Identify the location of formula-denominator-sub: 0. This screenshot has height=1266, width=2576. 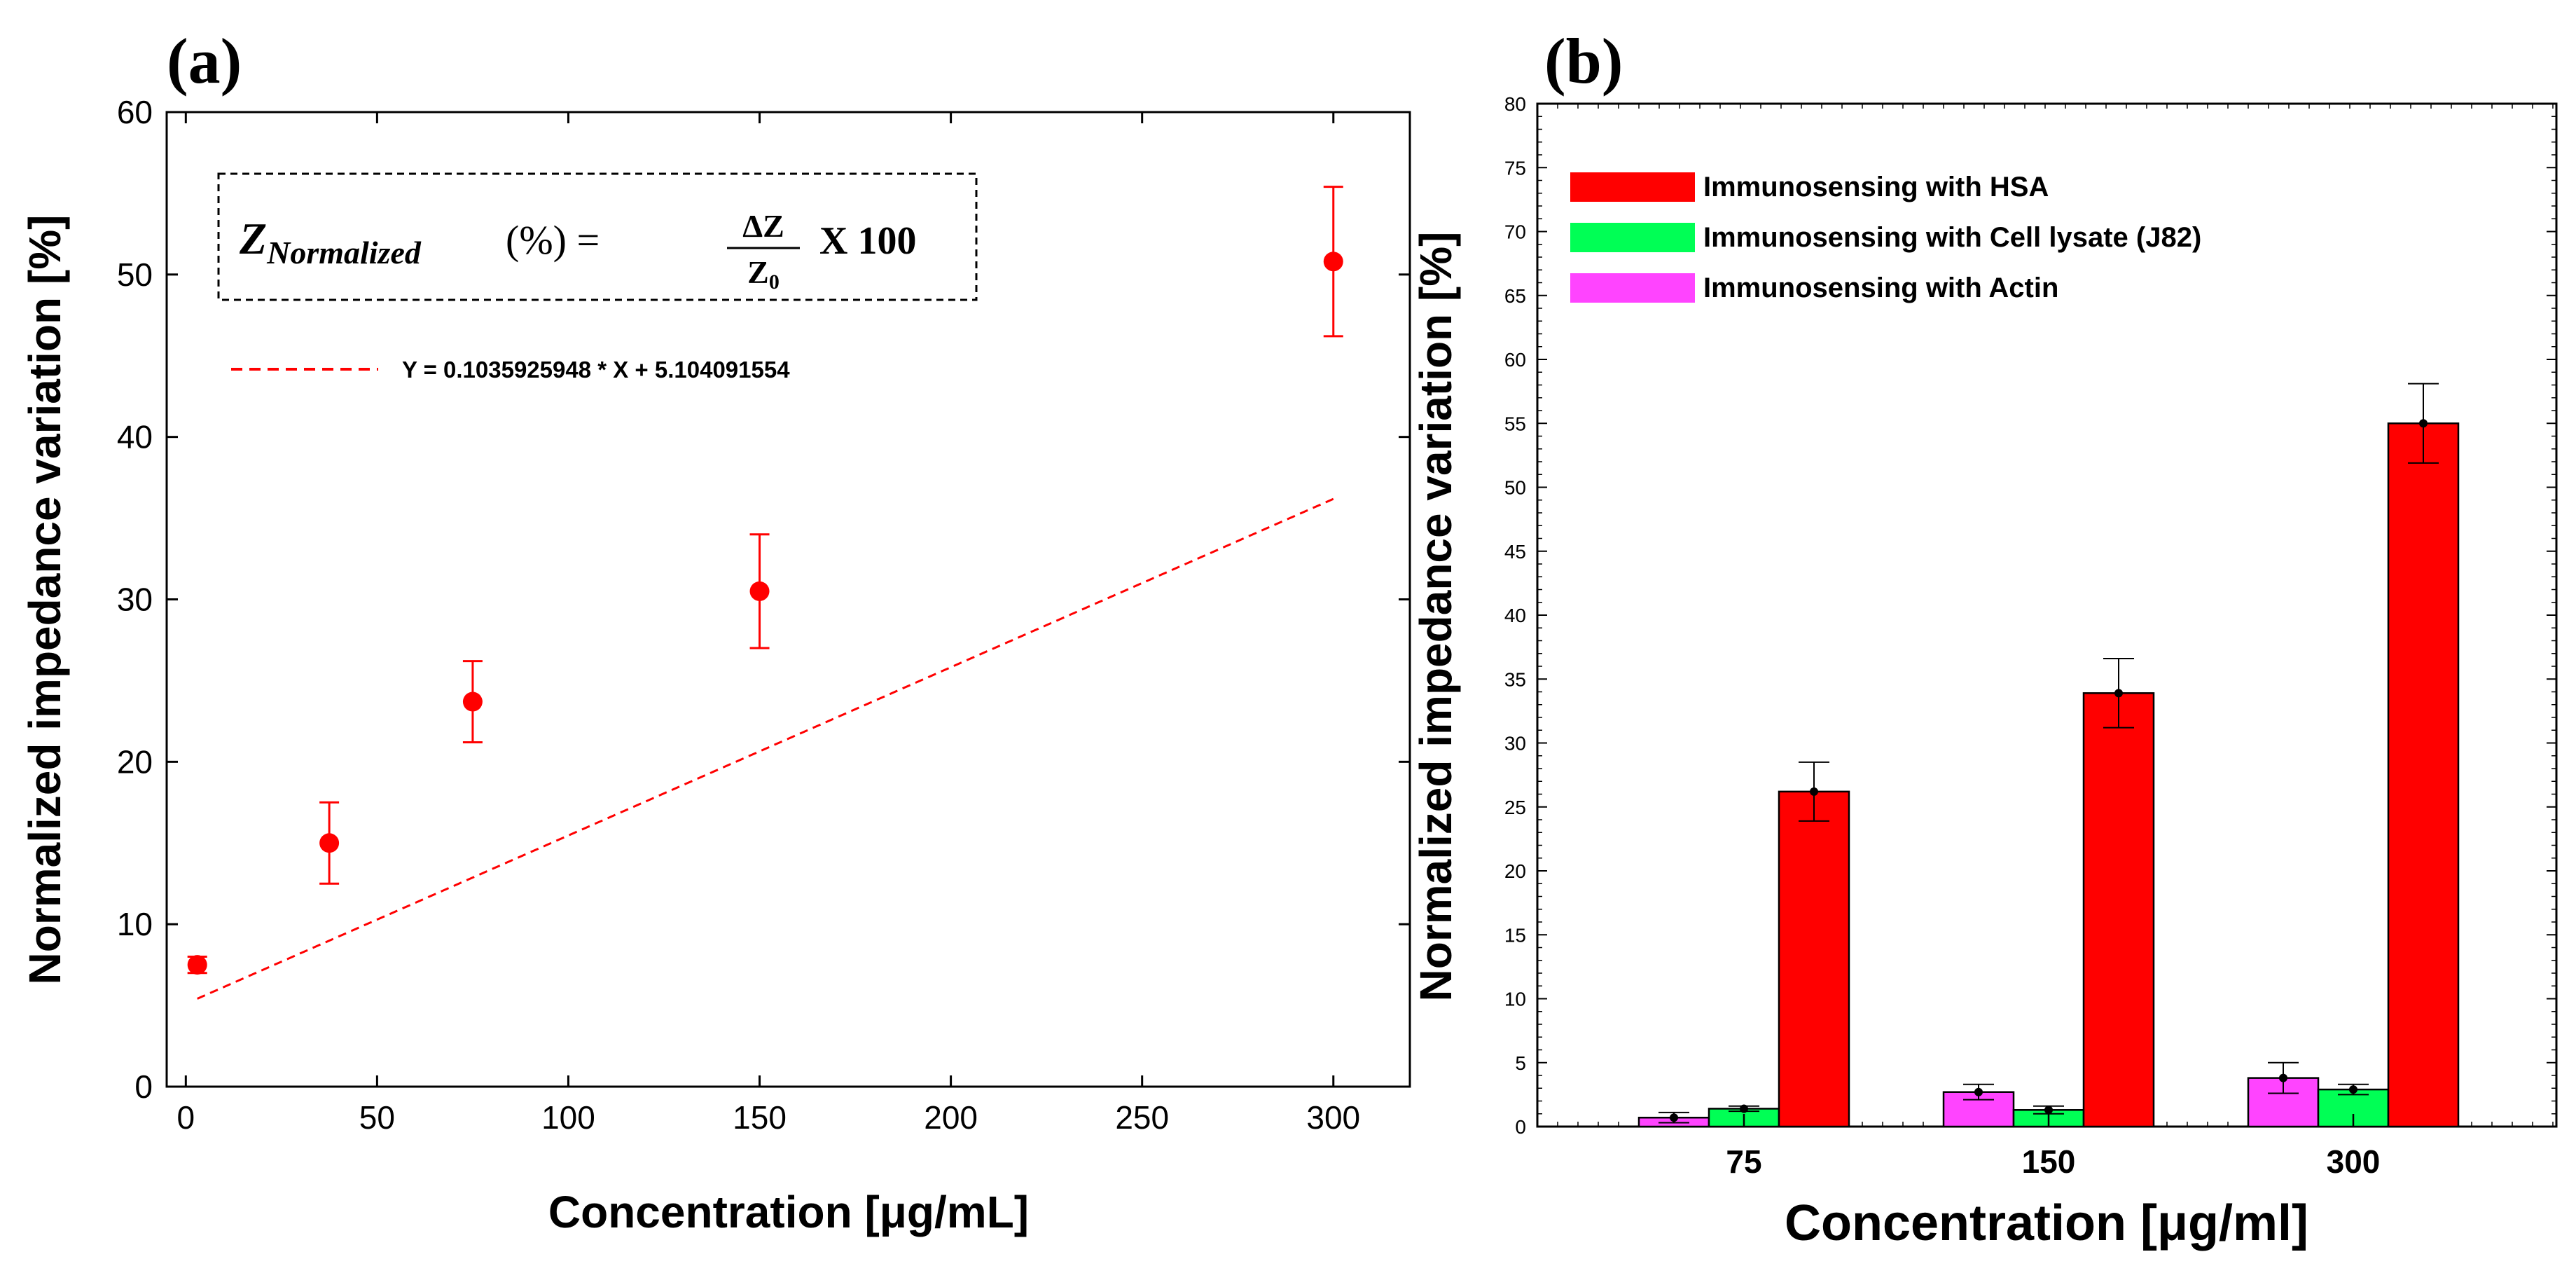
(775, 282).